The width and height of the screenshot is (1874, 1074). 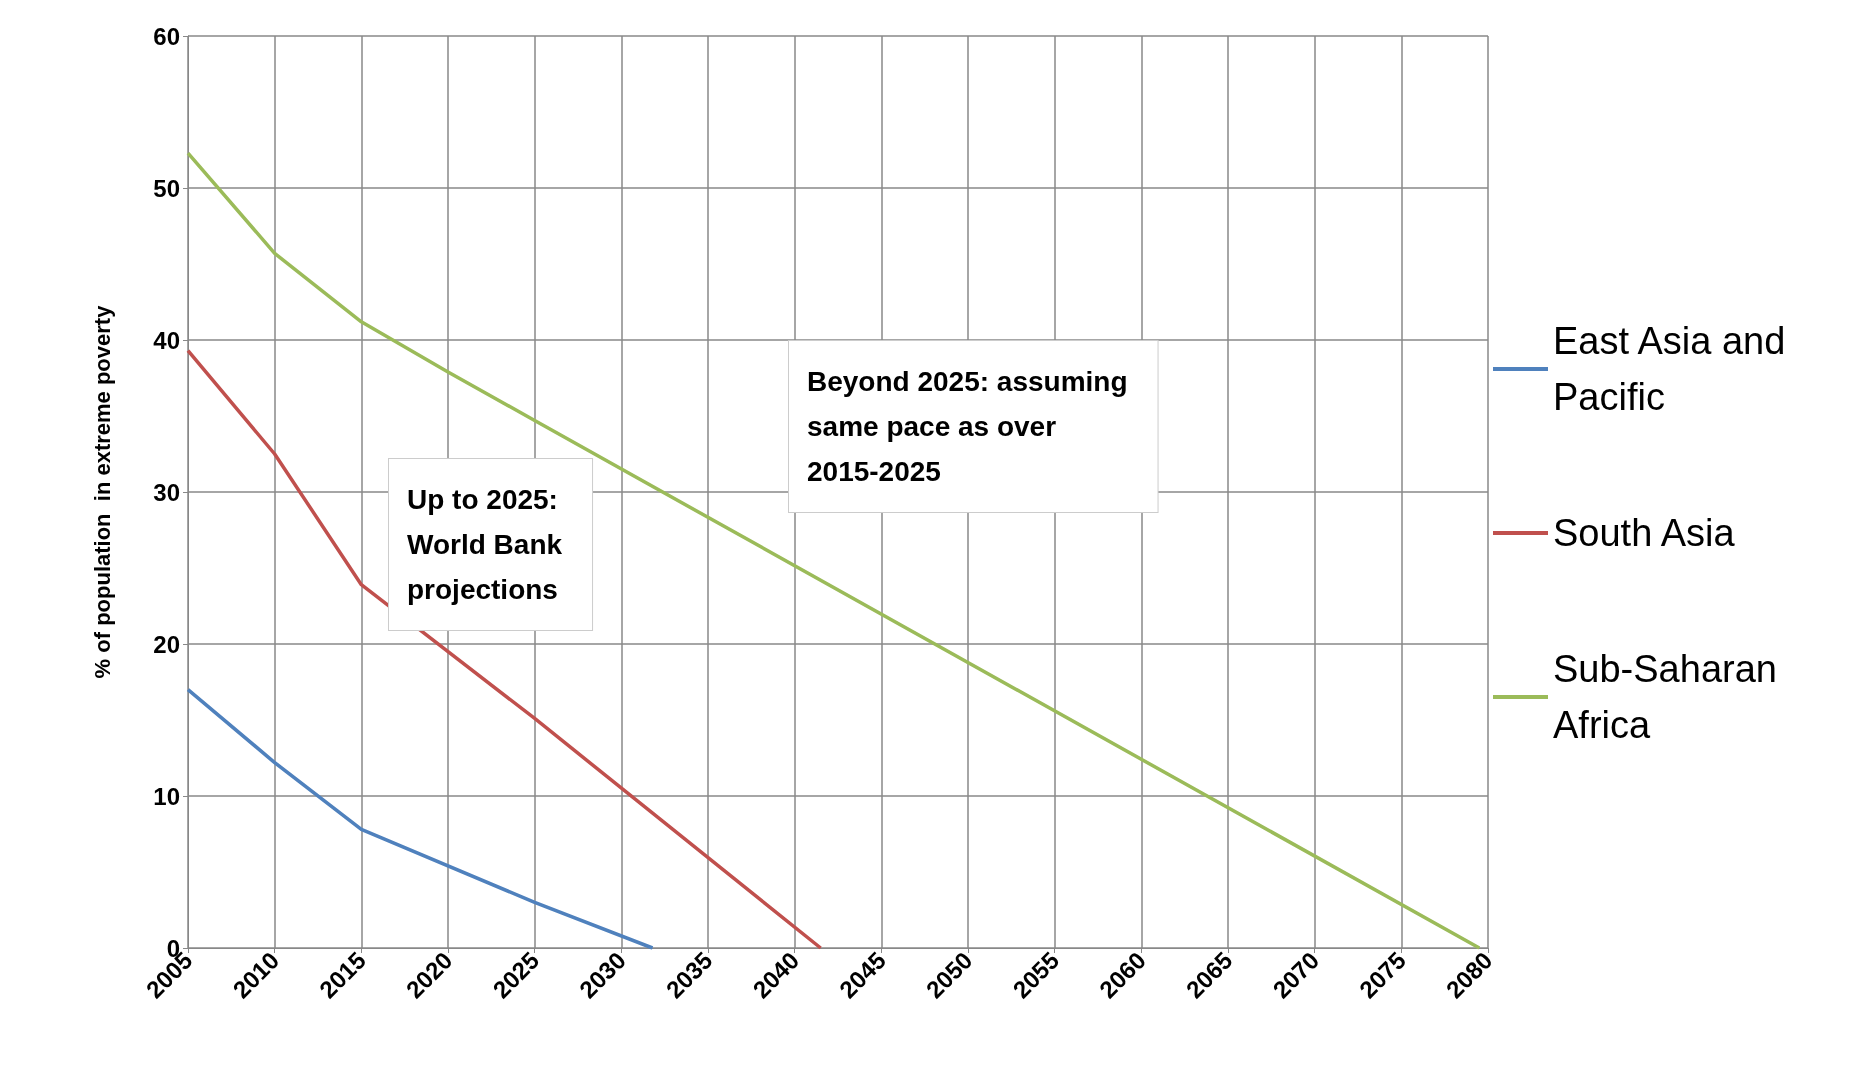 What do you see at coordinates (420, 818) in the screenshot?
I see `line-series` at bounding box center [420, 818].